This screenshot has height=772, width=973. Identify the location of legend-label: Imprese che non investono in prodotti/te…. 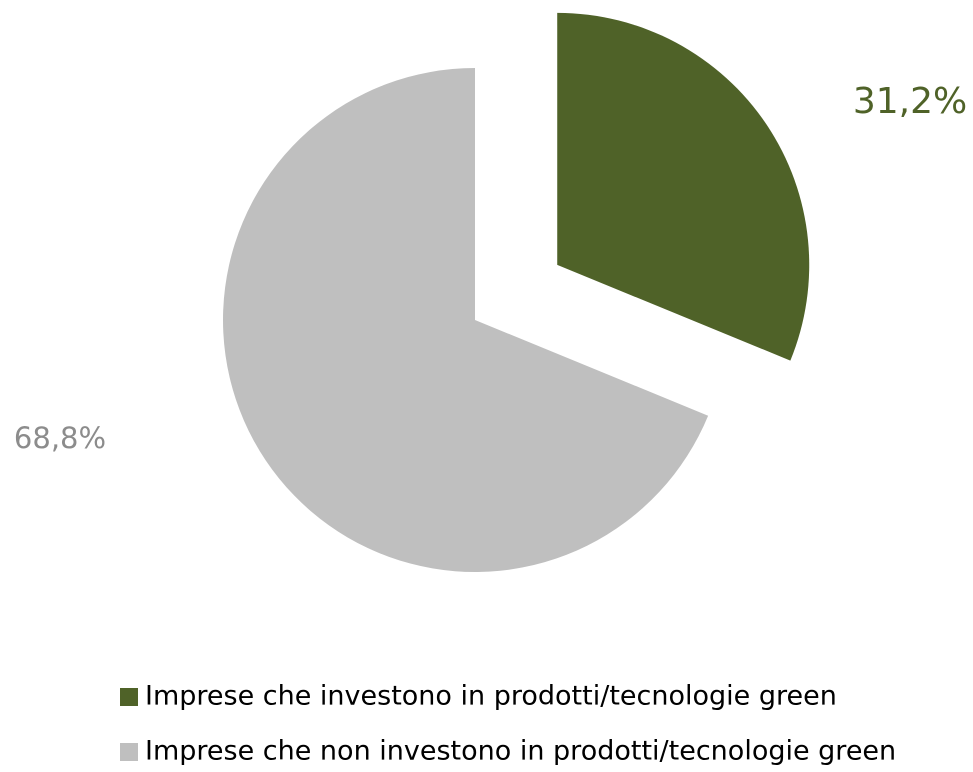
(520, 751).